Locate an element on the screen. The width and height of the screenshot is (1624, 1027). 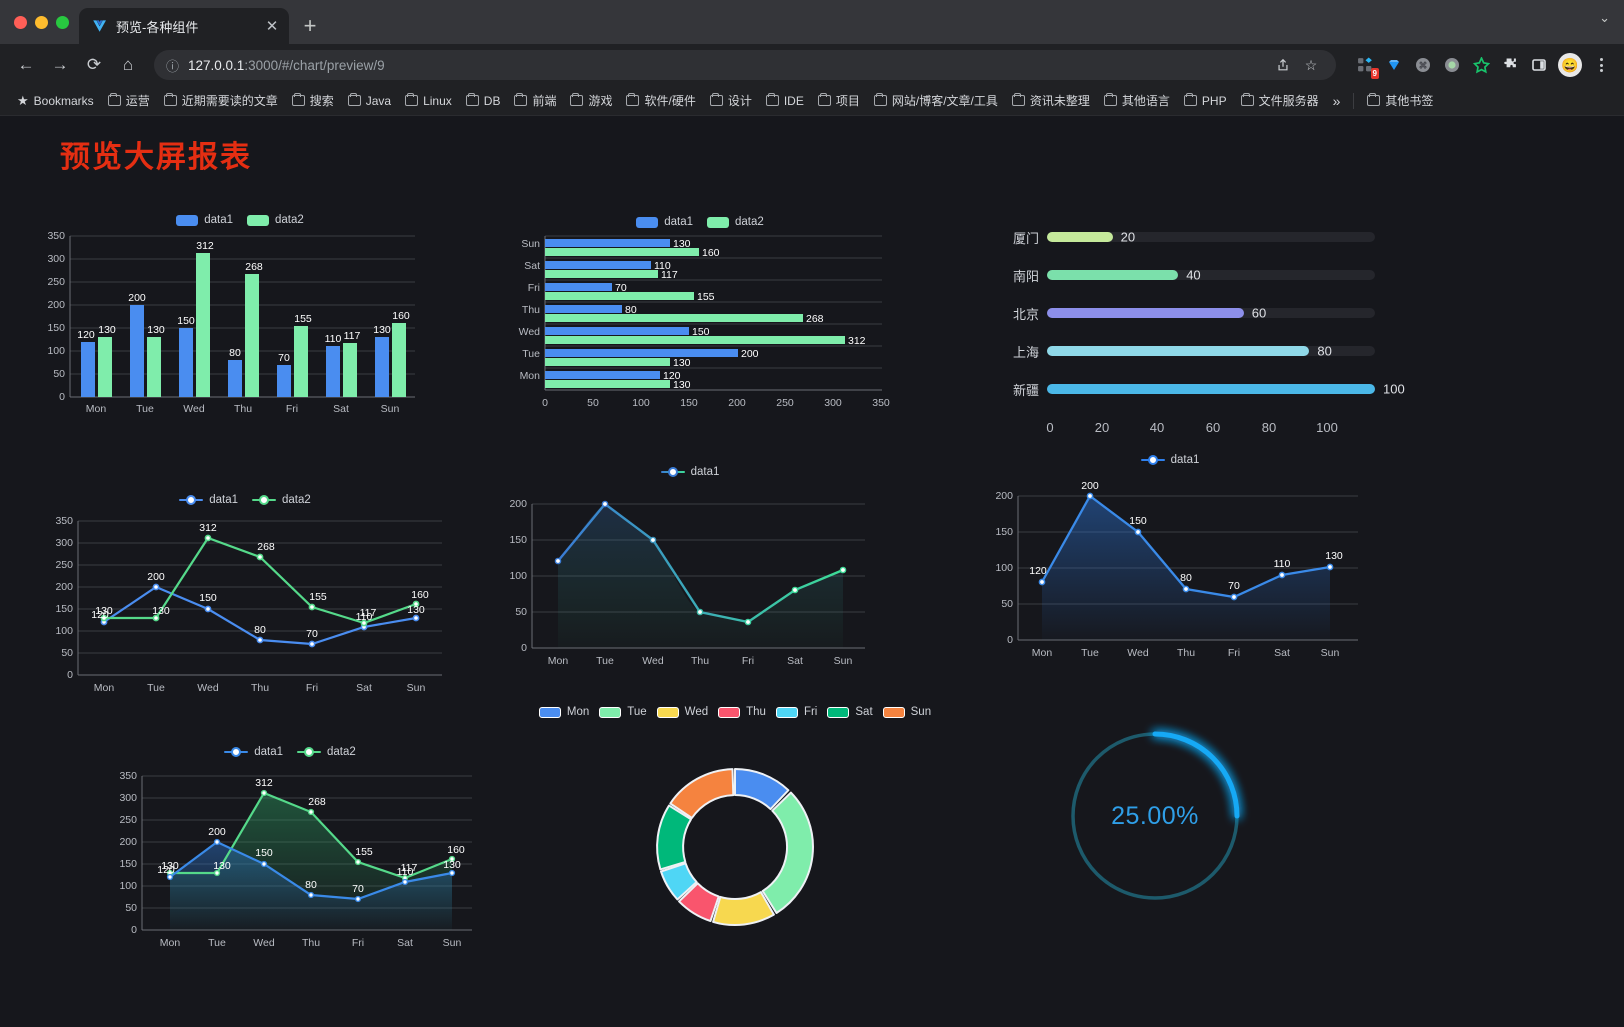
donut-slice-tue is located at coordinates (787, 852).